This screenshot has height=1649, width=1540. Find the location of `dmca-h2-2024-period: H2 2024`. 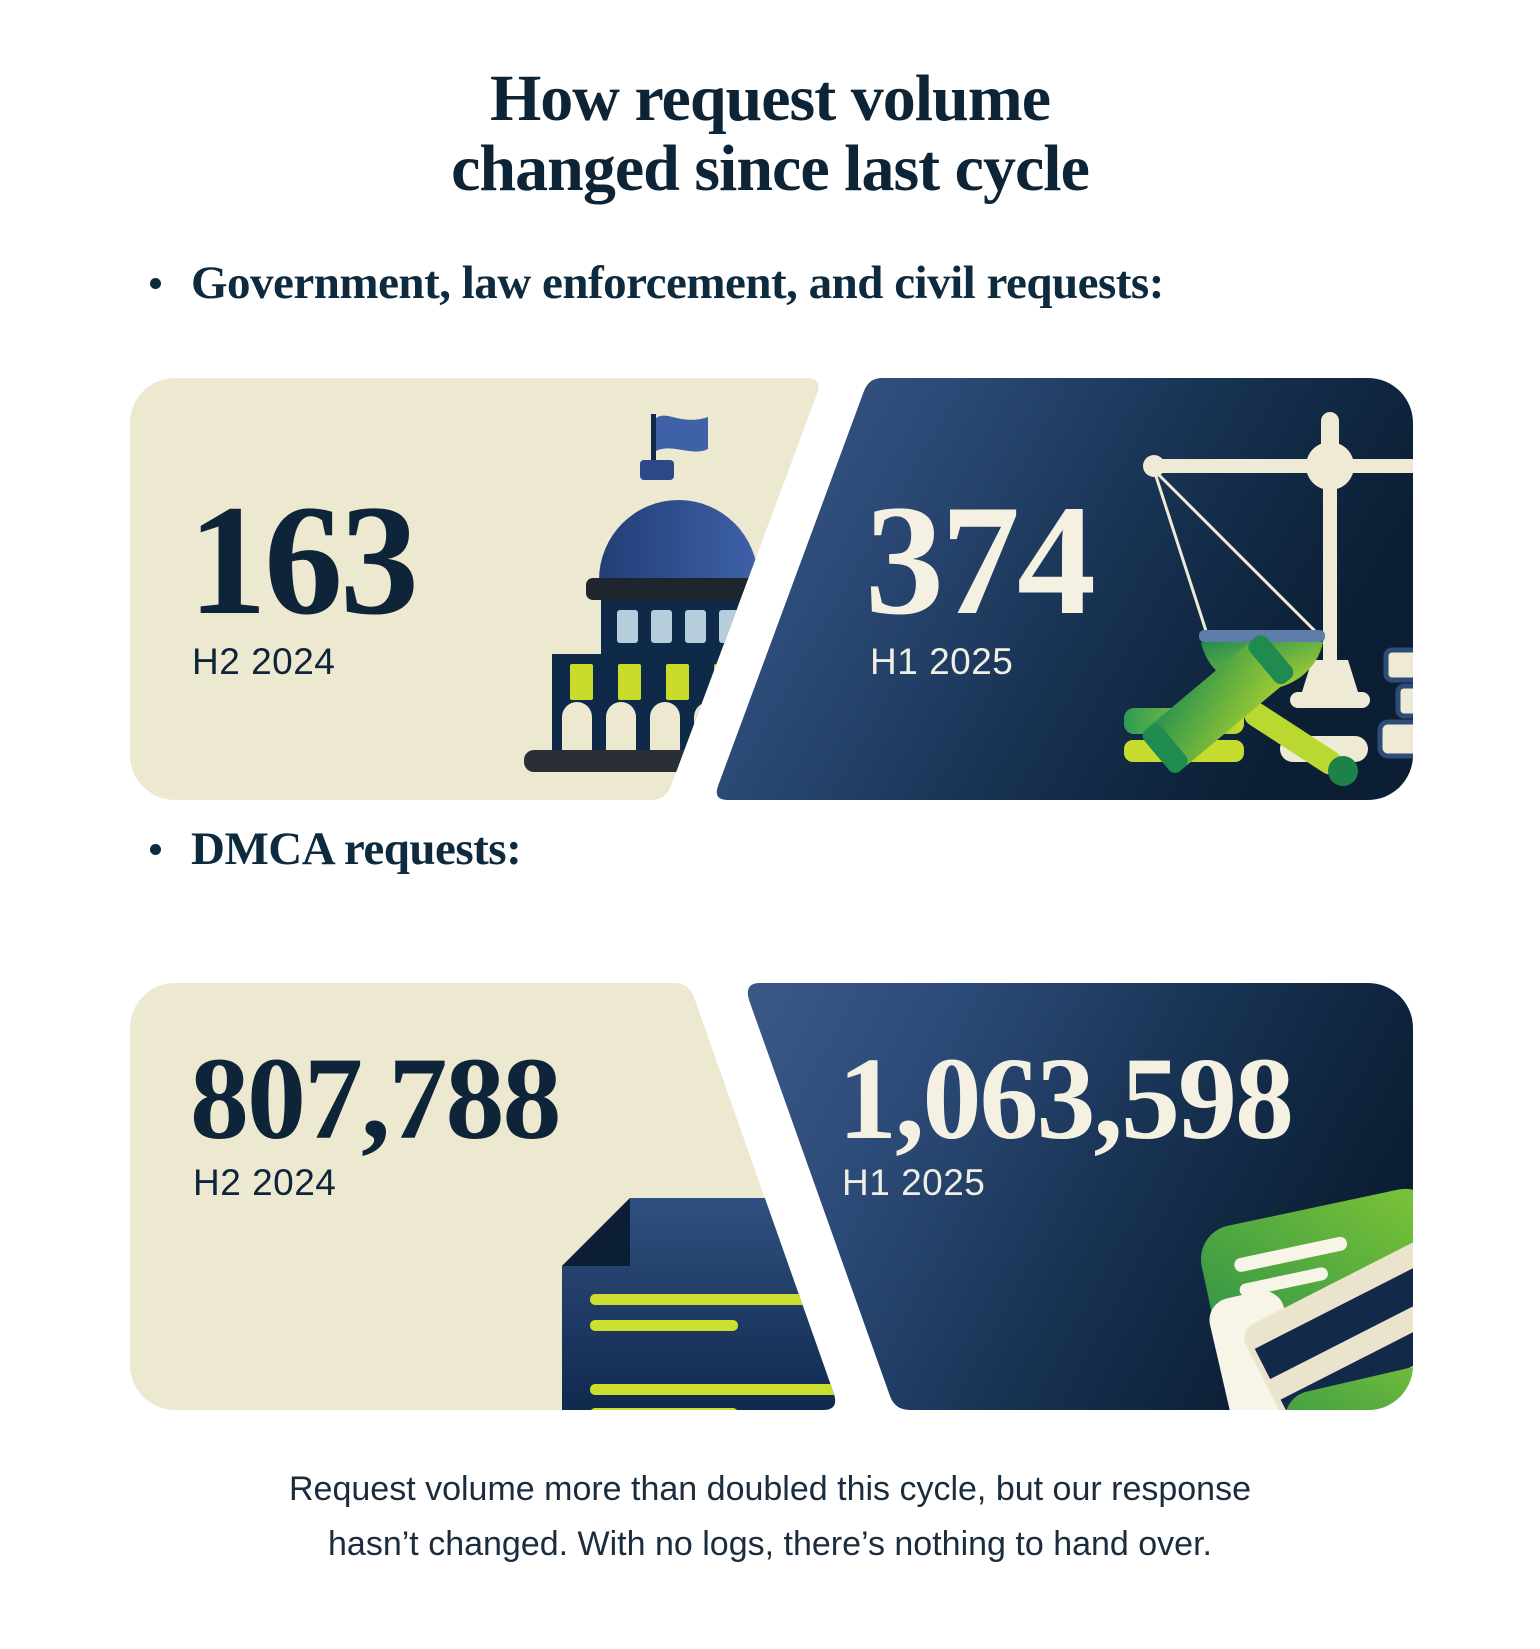

dmca-h2-2024-period: H2 2024 is located at coordinates (265, 1182).